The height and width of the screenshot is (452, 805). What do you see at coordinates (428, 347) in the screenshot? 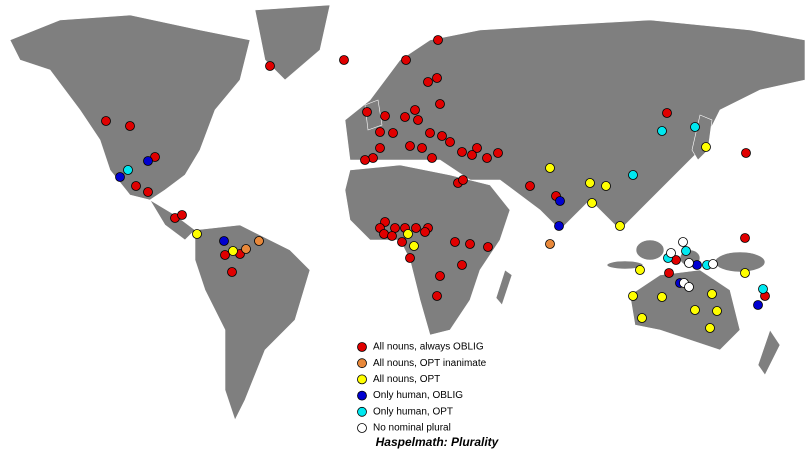
I see `legend-label: All nouns, always OBLIG` at bounding box center [428, 347].